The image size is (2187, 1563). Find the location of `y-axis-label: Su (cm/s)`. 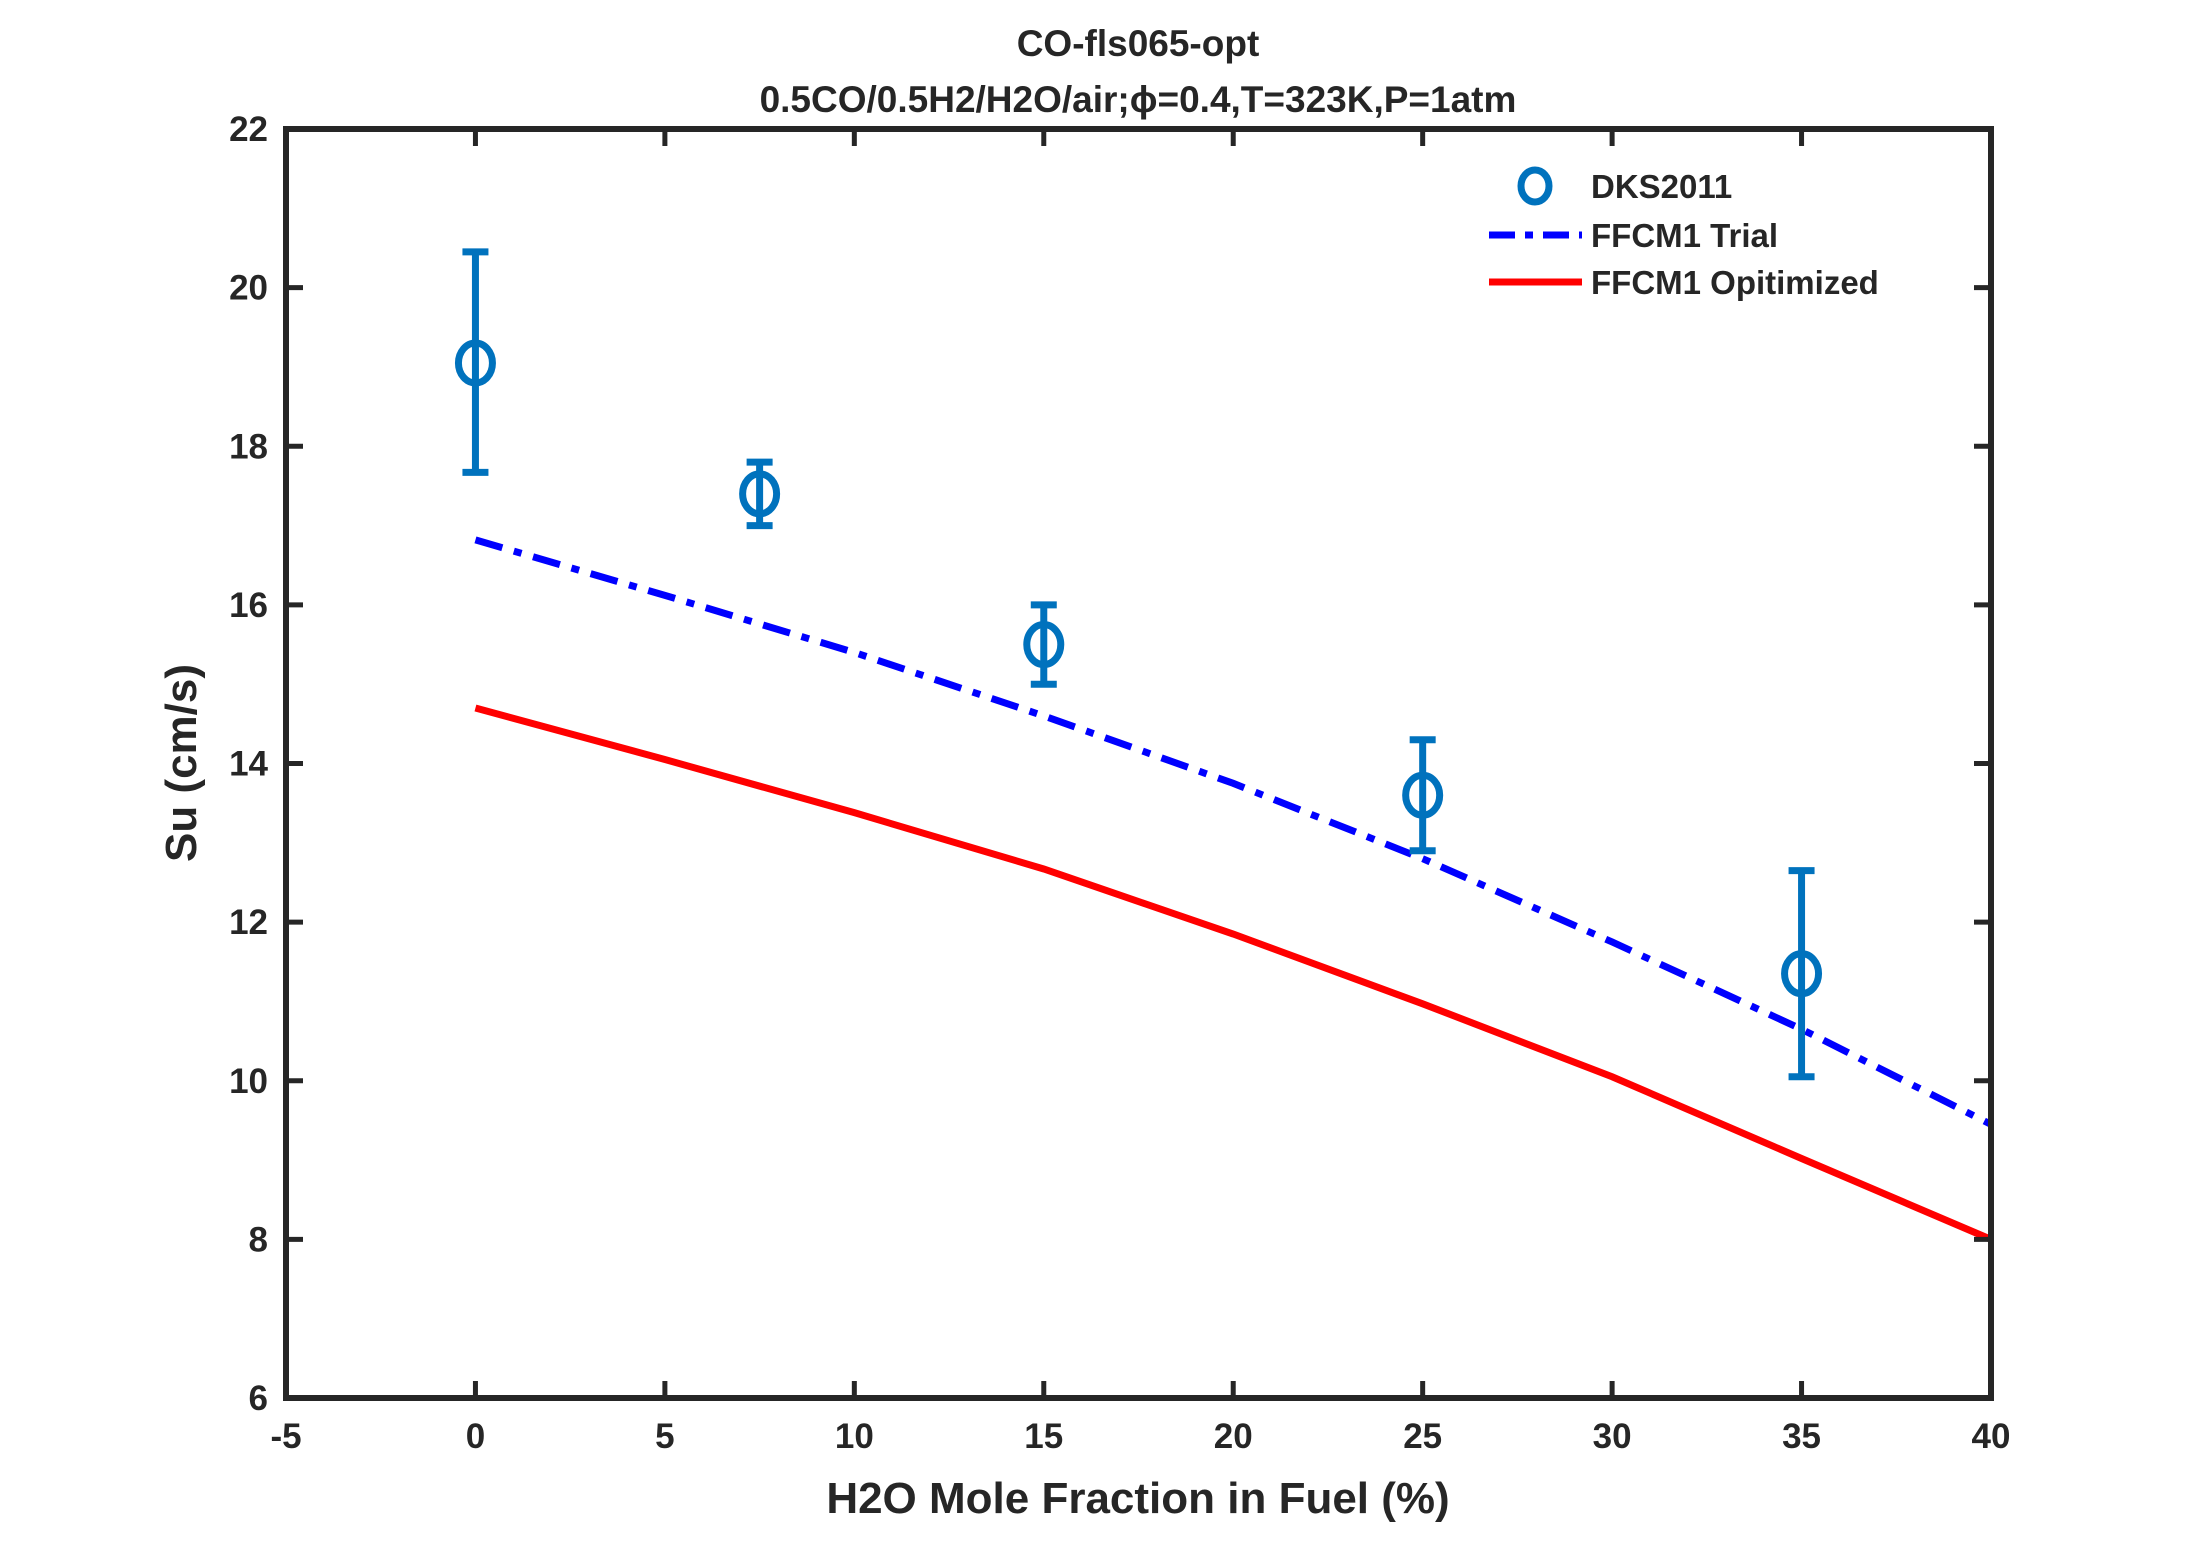

y-axis-label: Su (cm/s) is located at coordinates (181, 763).